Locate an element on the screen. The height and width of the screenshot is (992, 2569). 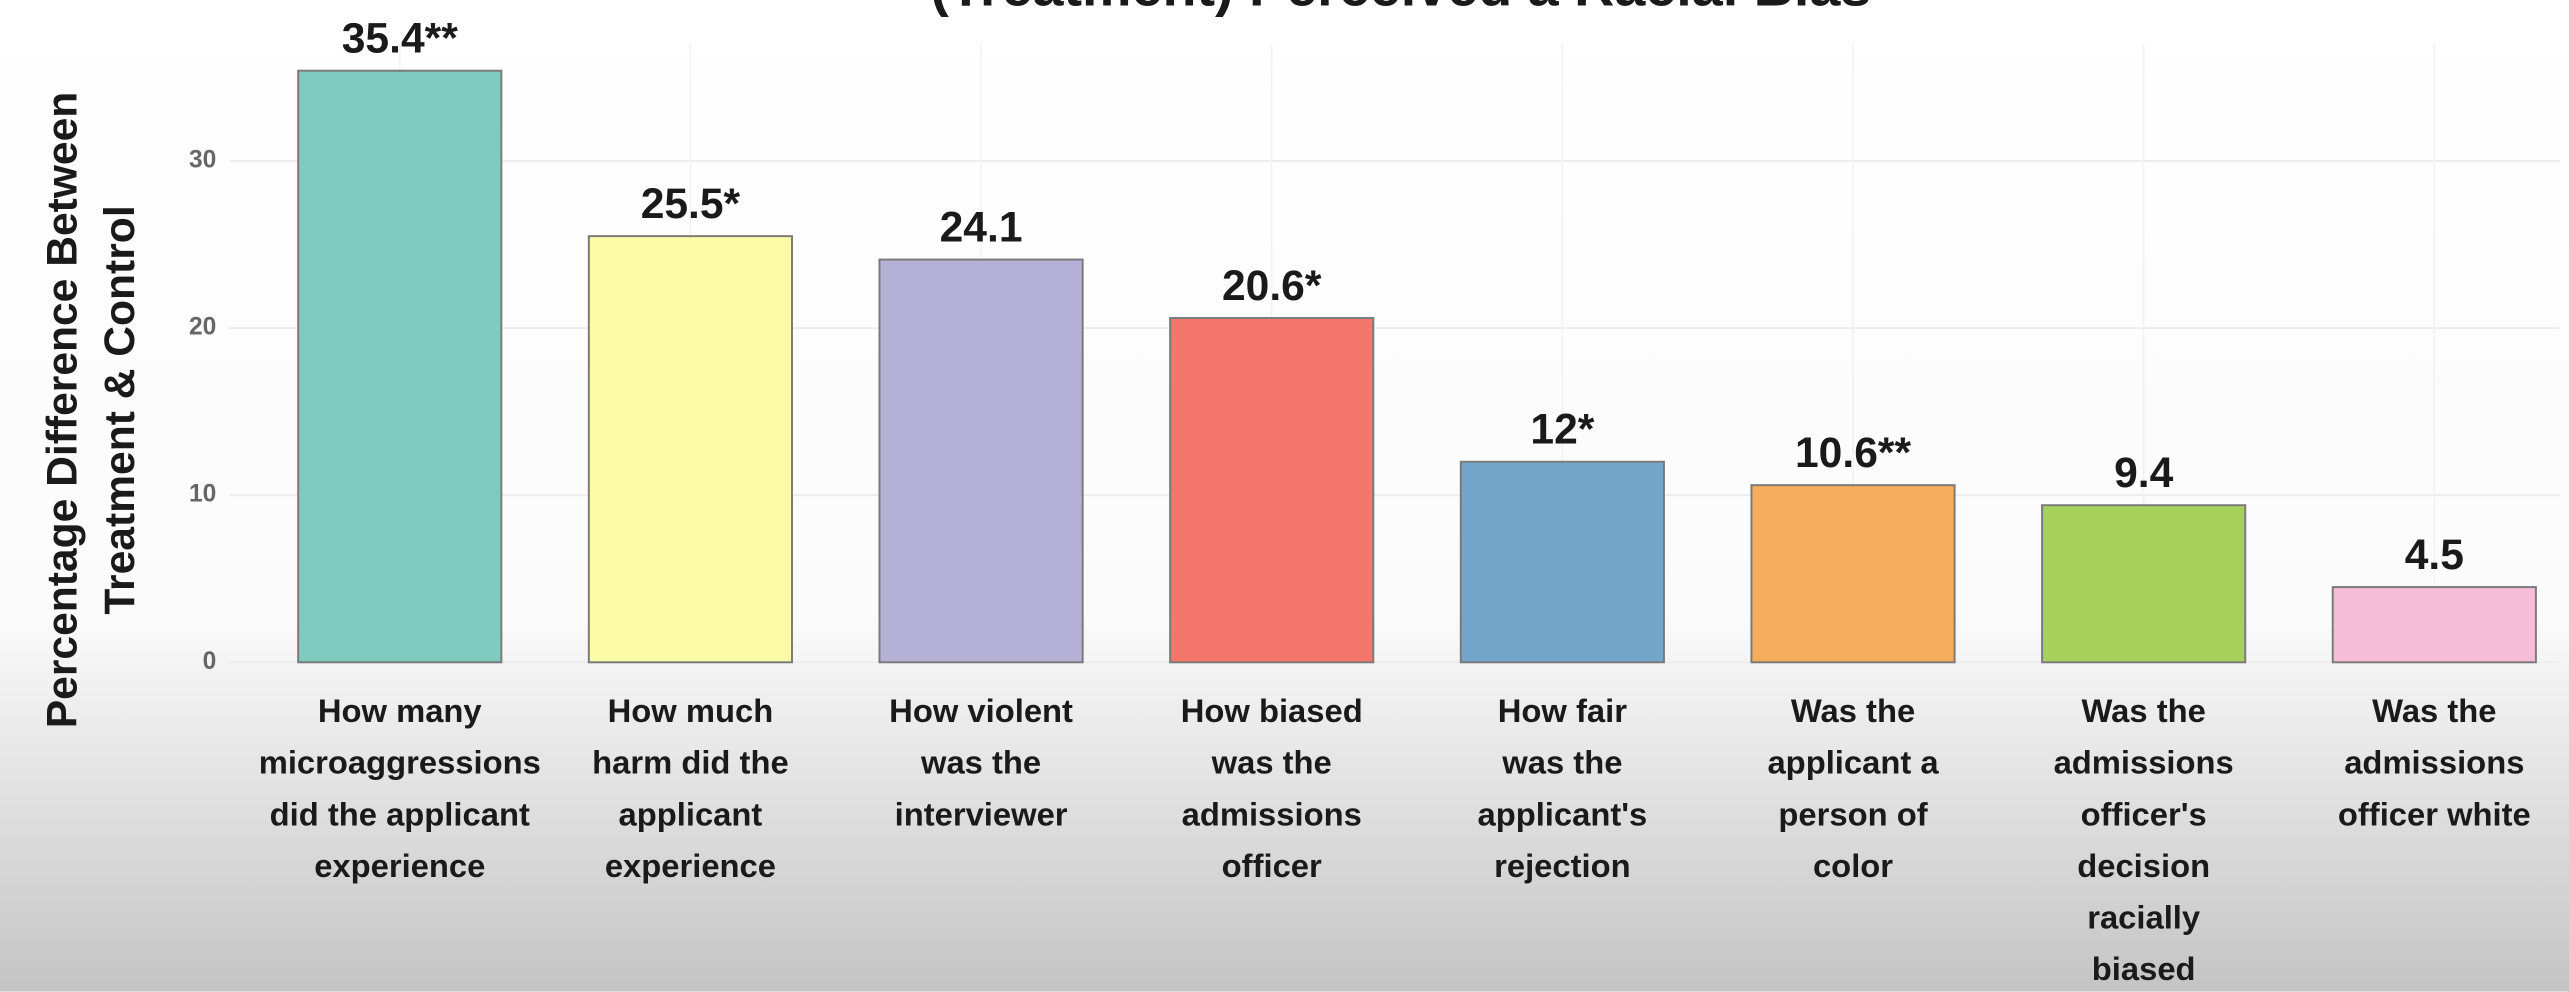
value-label: 4.5 is located at coordinates (2434, 555).